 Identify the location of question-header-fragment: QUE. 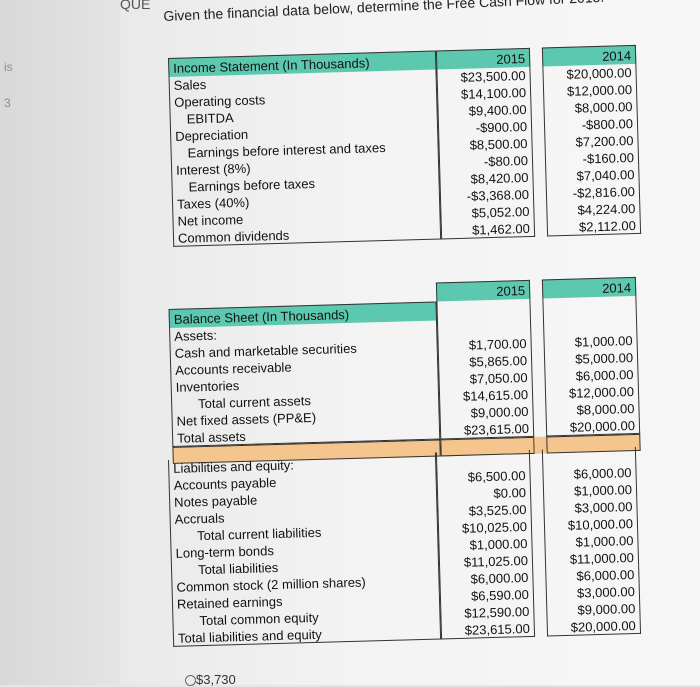
(135, 6).